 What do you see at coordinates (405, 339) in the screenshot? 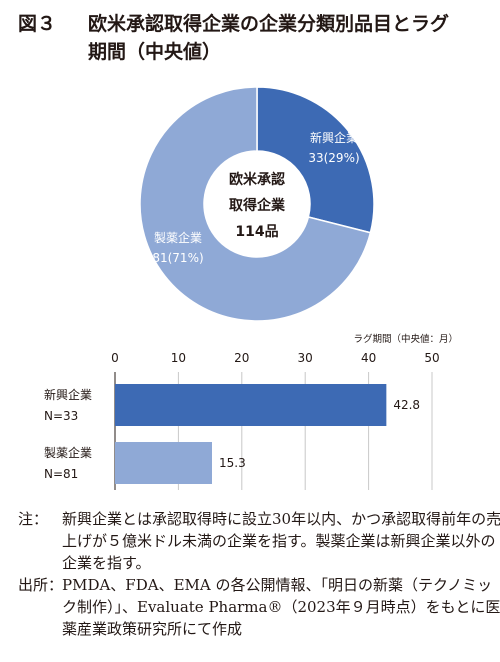
I see `axis-unit-label: ラグ期間（中央値：月）` at bounding box center [405, 339].